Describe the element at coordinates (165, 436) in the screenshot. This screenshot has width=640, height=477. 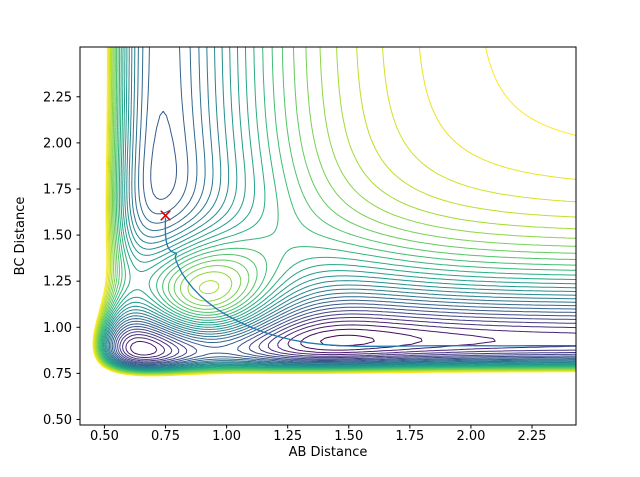
I see `x-tick-label: 0.75` at that location.